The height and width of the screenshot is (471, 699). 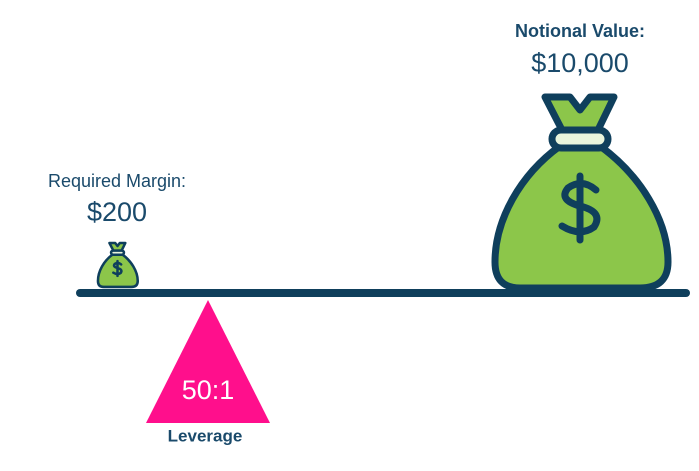 What do you see at coordinates (117, 212) in the screenshot?
I see `margin-amount: $200` at bounding box center [117, 212].